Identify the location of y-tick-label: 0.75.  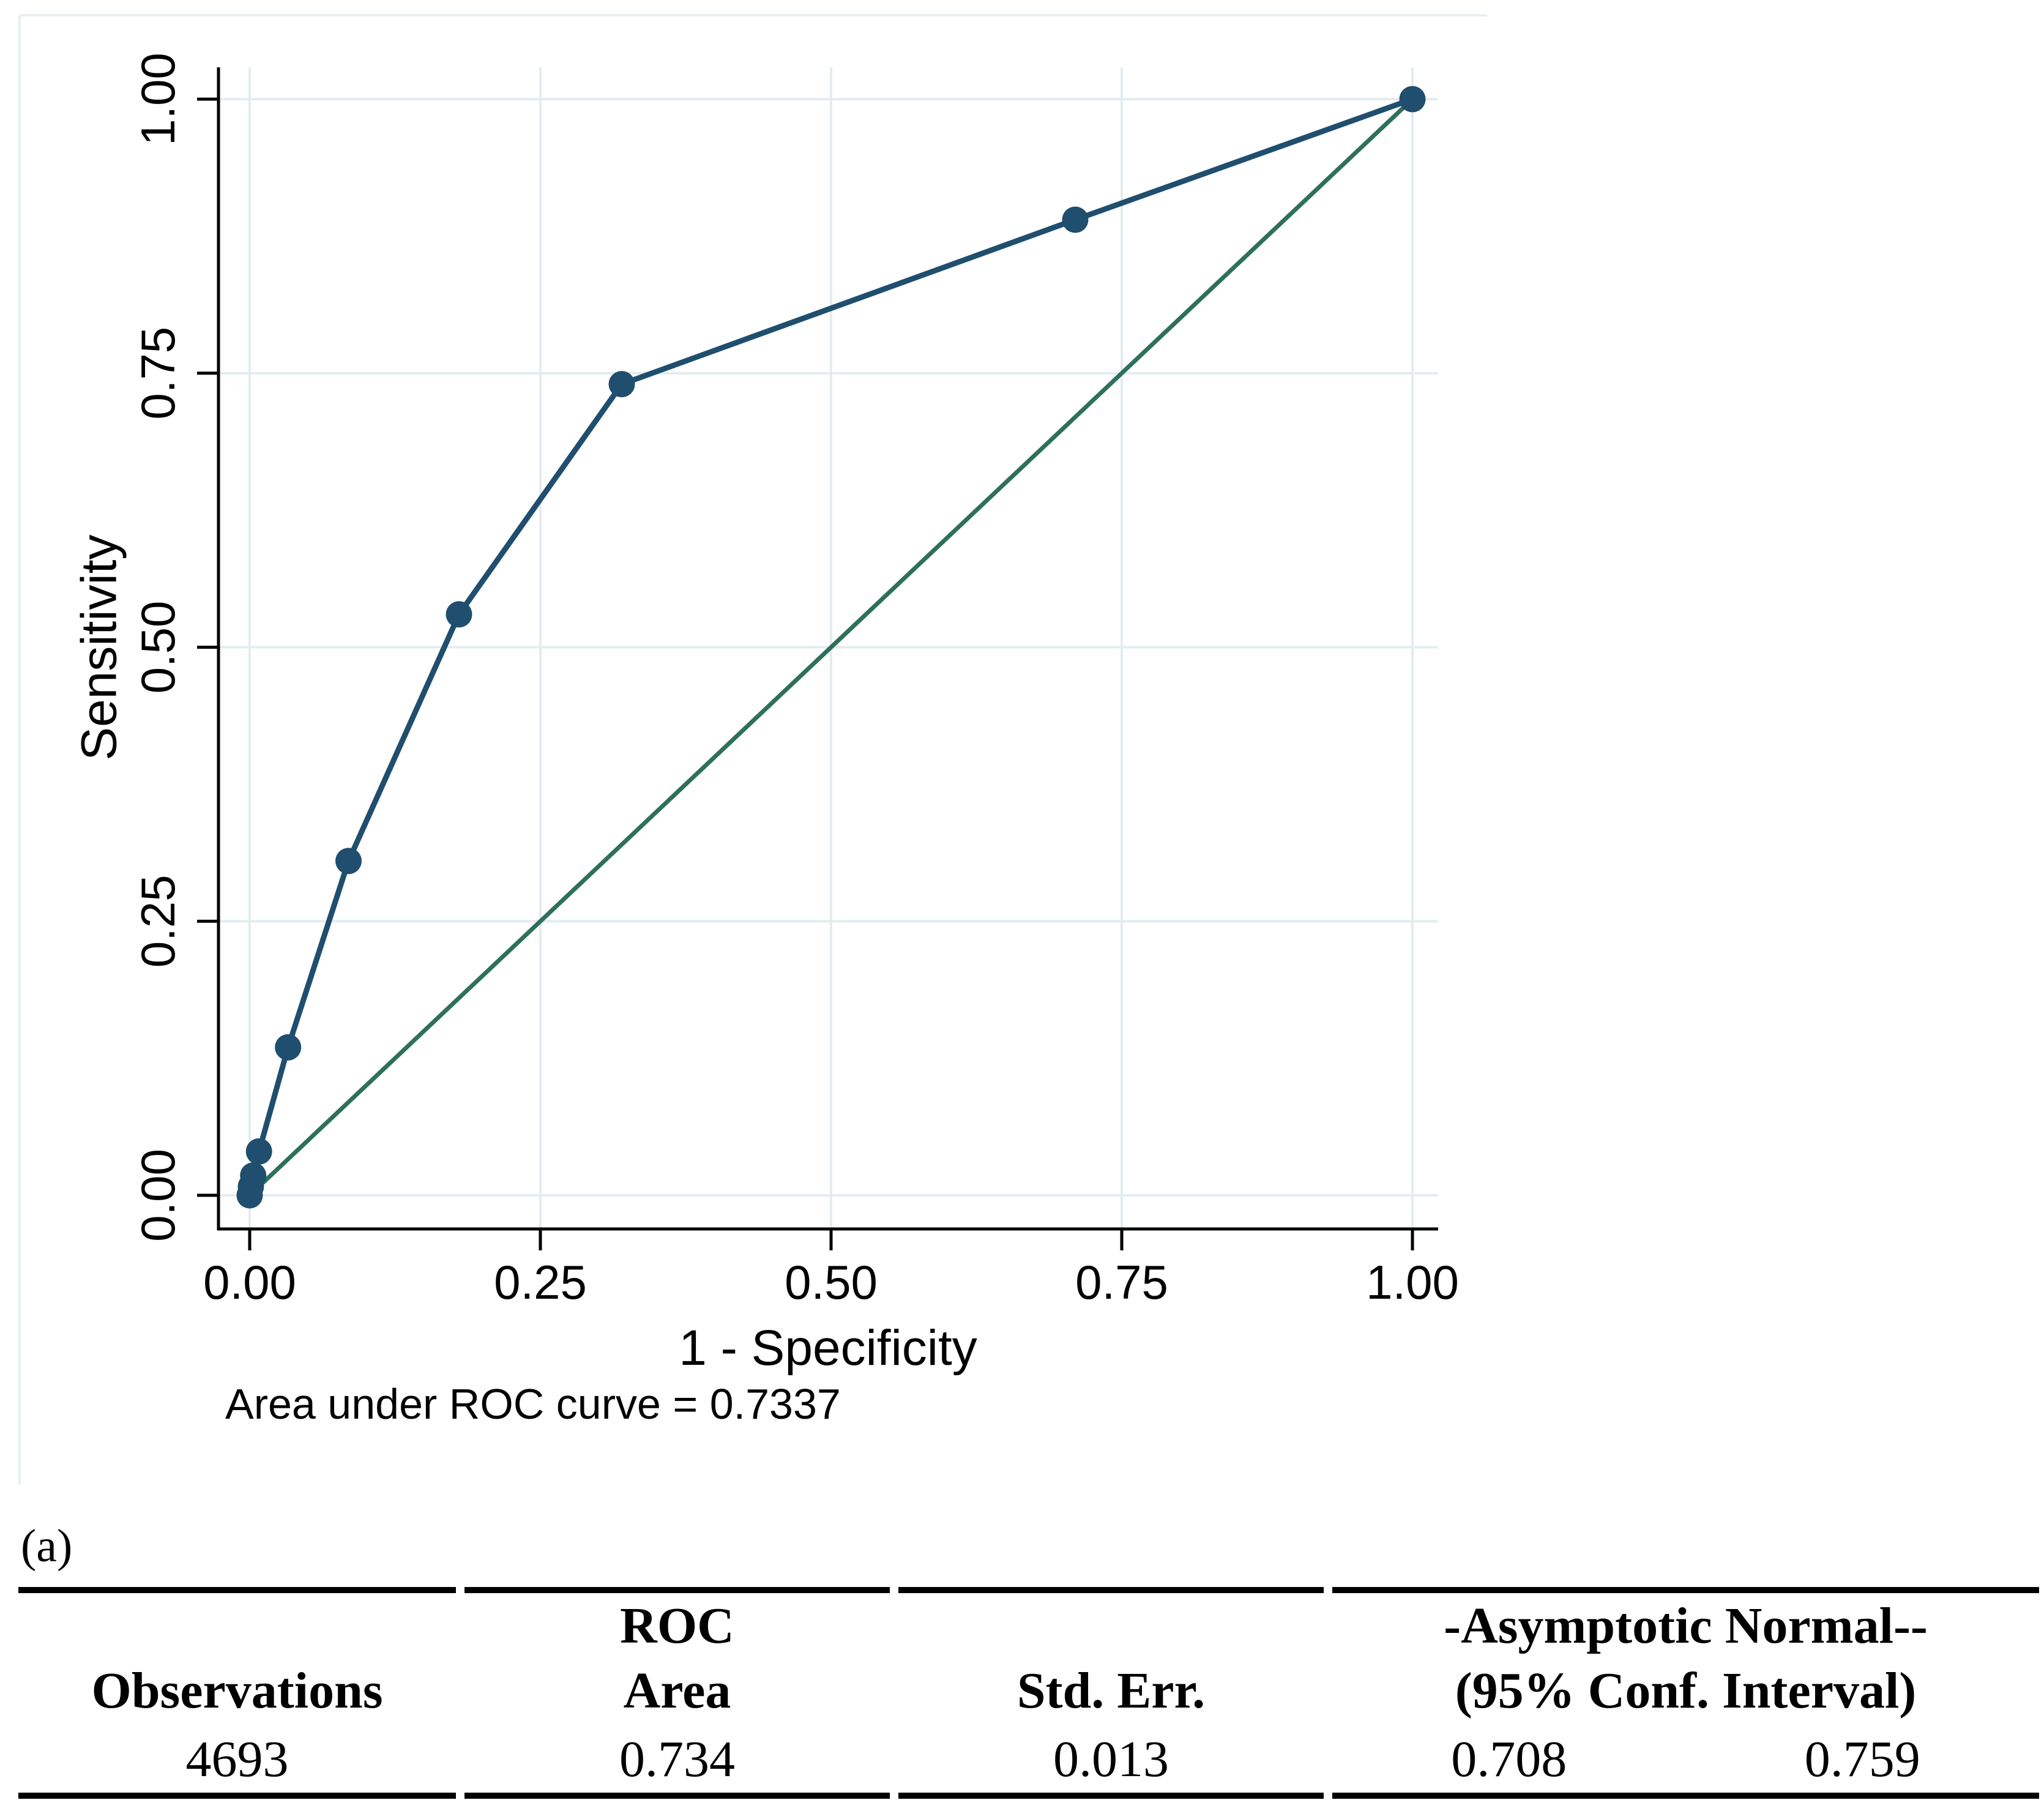
(158, 373).